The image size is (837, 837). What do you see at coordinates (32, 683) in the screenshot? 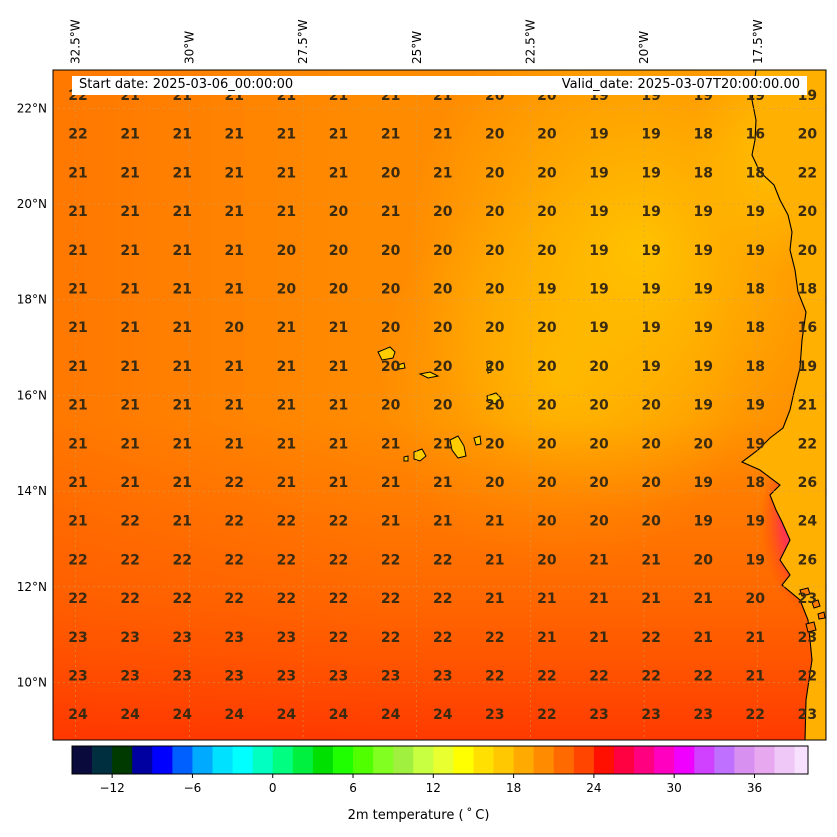
I see `lat-tick-label: 10°N` at bounding box center [32, 683].